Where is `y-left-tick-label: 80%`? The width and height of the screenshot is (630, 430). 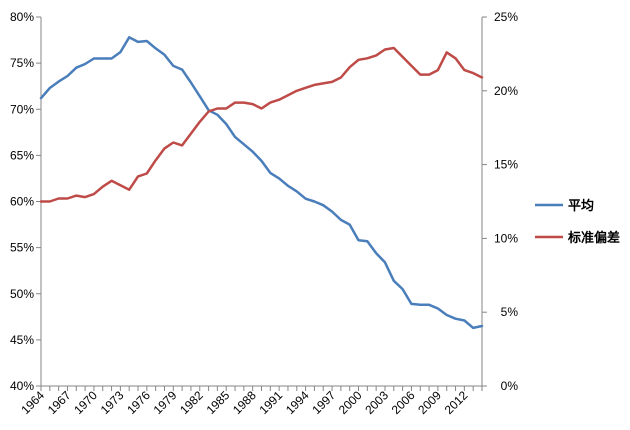 y-left-tick-label: 80% is located at coordinates (22, 17).